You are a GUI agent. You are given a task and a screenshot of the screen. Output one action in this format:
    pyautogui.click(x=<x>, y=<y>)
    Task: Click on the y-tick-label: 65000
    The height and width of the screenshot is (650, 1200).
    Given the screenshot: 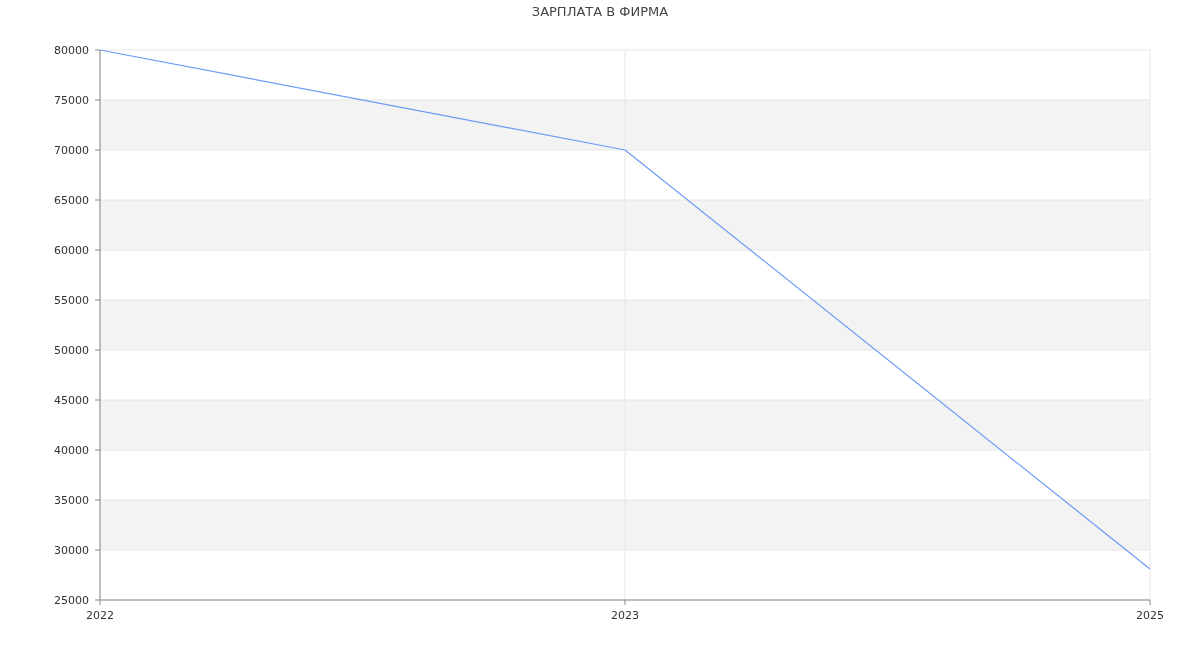 What is the action you would take?
    pyautogui.click(x=71, y=200)
    